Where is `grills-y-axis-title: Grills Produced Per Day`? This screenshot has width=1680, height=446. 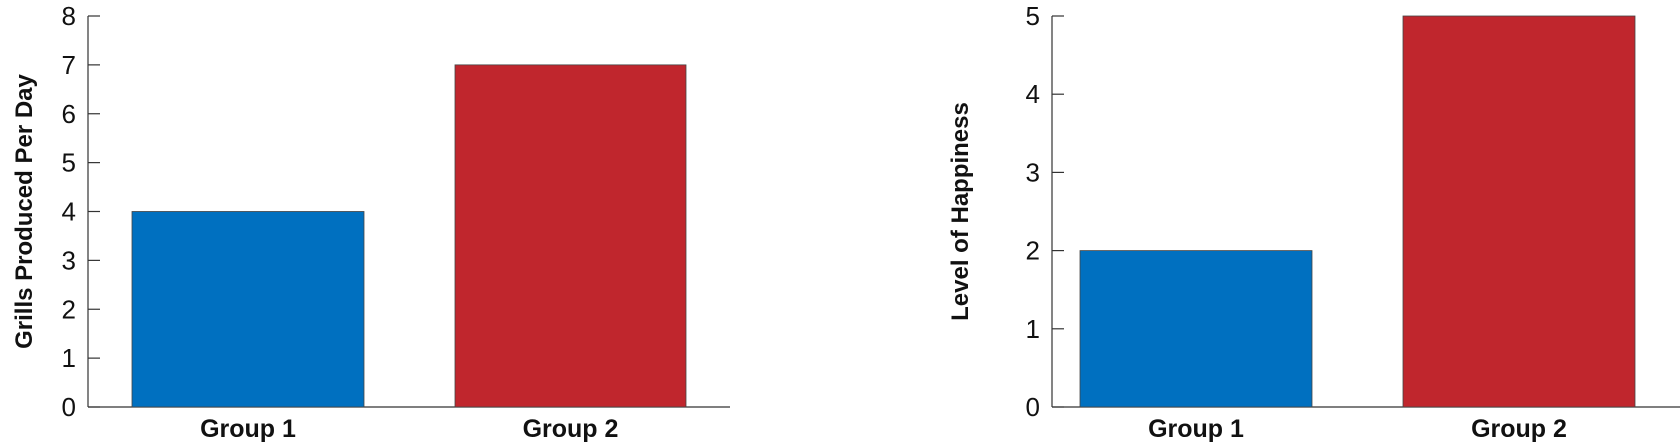 grills-y-axis-title: Grills Produced Per Day is located at coordinates (24, 210).